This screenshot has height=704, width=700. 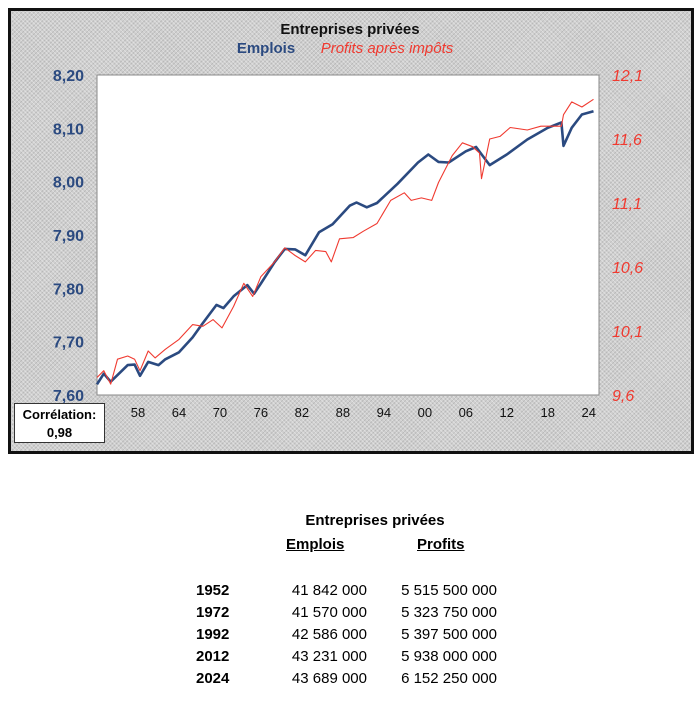 What do you see at coordinates (213, 612) in the screenshot?
I see `year: 1972` at bounding box center [213, 612].